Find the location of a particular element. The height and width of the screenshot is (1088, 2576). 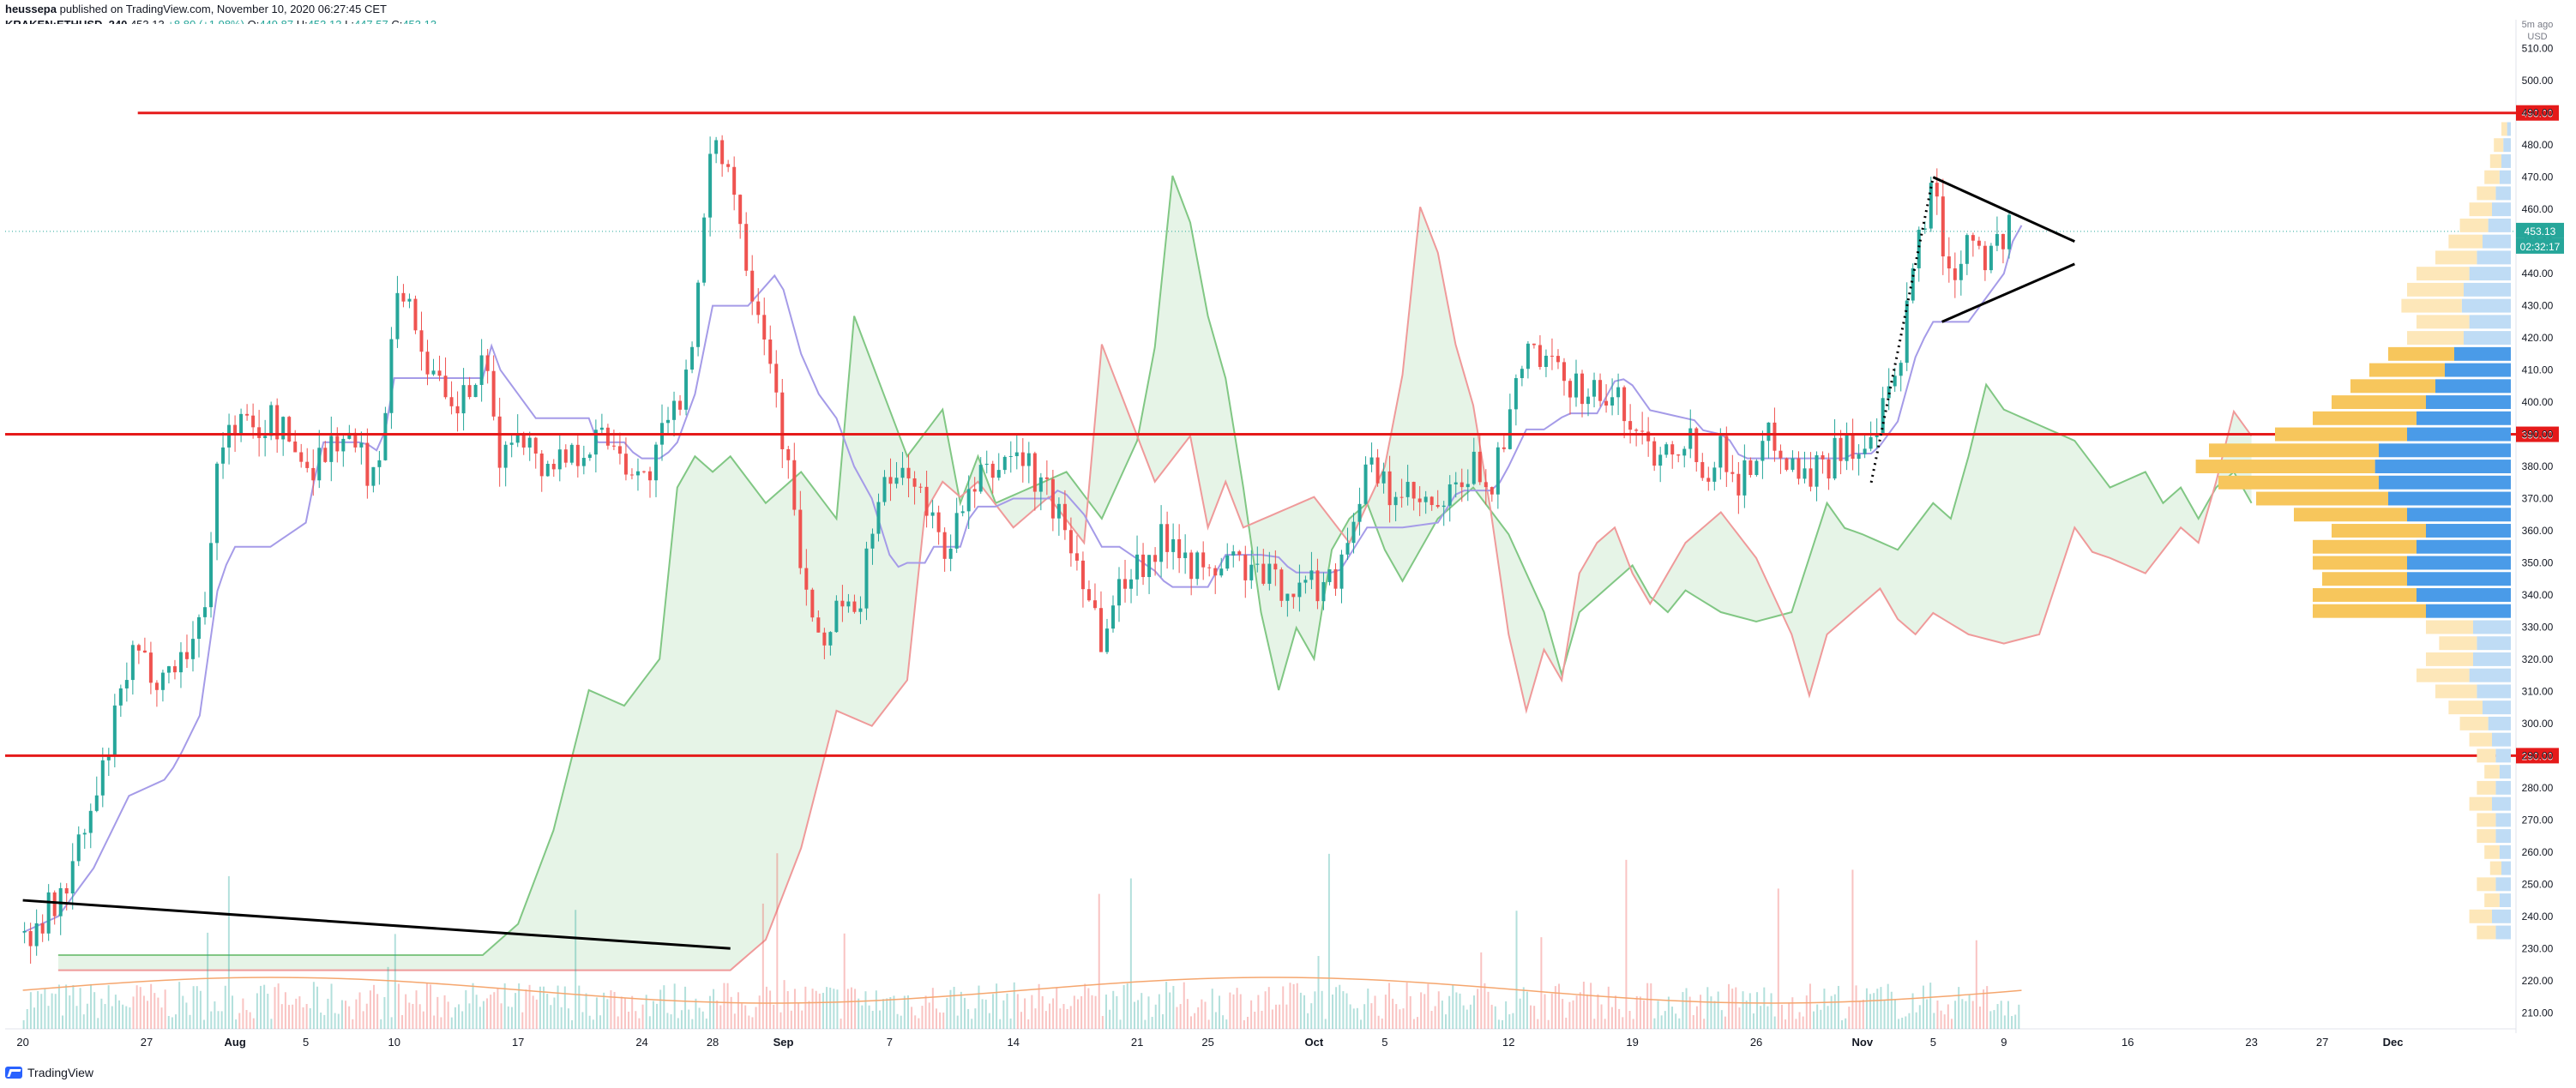

level-price-tag is located at coordinates (2537, 434).